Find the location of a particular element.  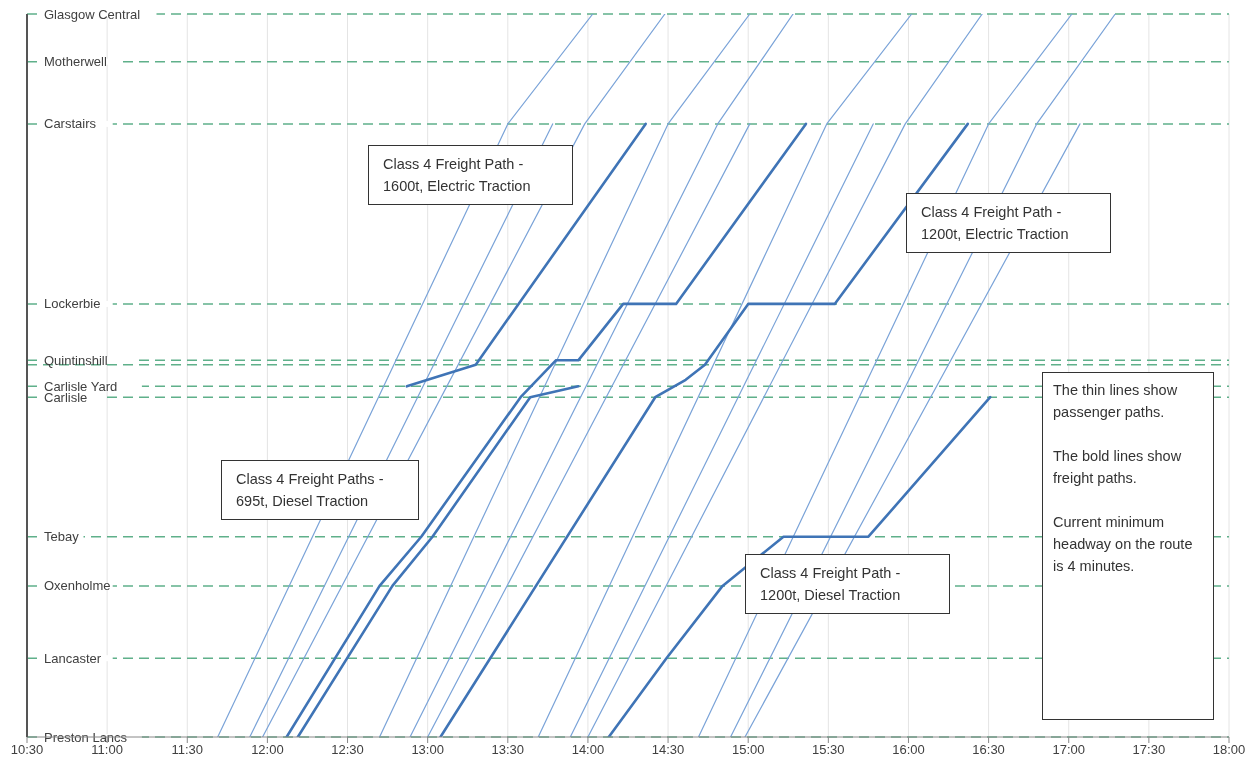

ref-line-label: Lancaster is located at coordinates (73, 658).